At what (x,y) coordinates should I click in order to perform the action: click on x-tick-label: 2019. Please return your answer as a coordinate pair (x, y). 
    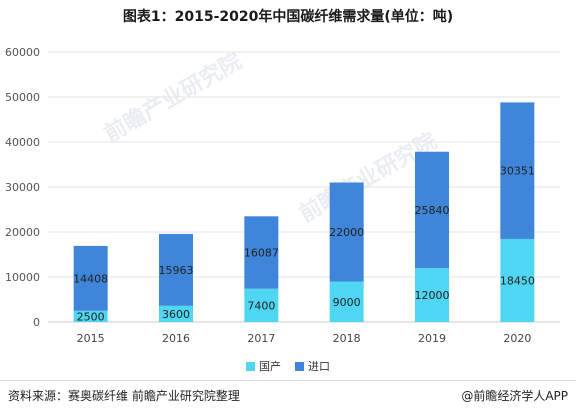
    Looking at the image, I should click on (432, 338).